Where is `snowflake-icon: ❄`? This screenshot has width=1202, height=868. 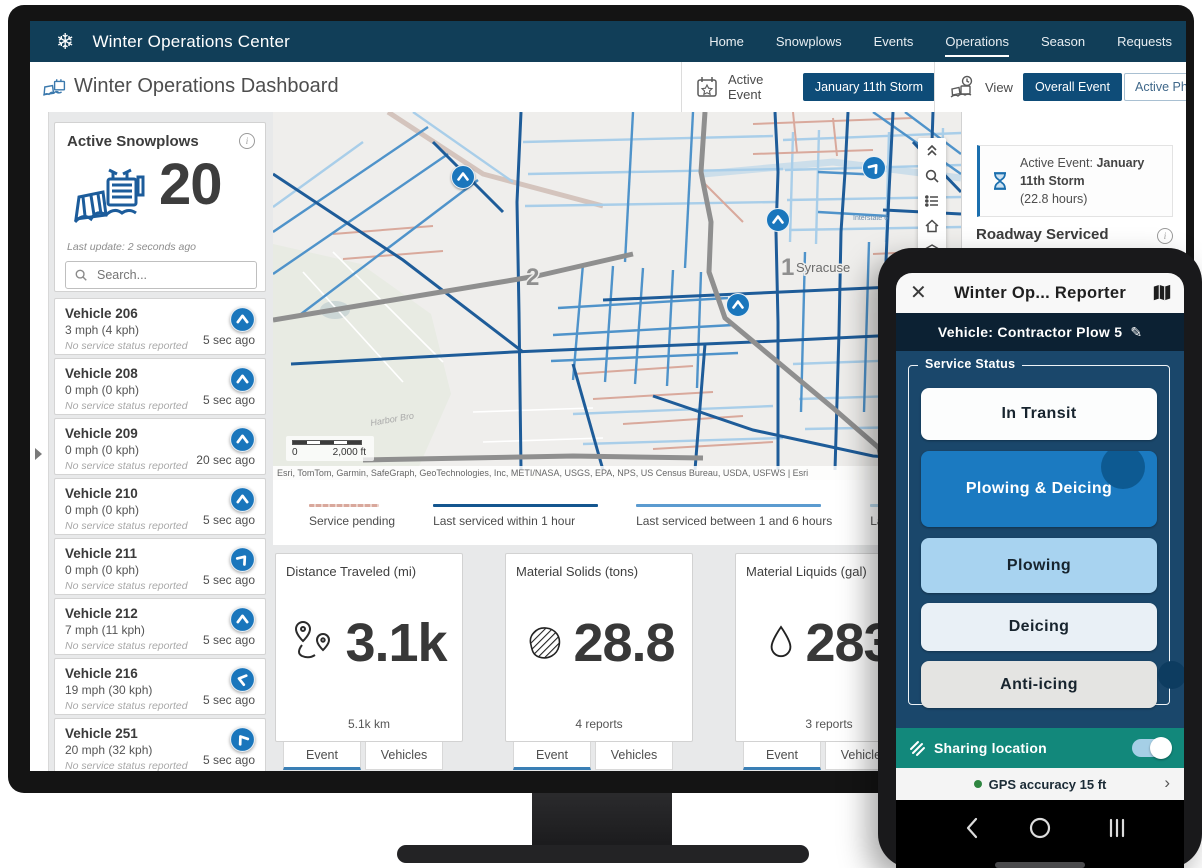 snowflake-icon: ❄ is located at coordinates (65, 41).